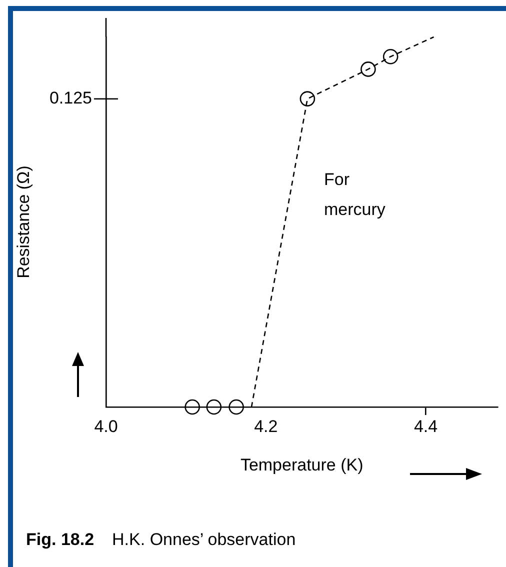 The height and width of the screenshot is (567, 506). I want to click on x-tick-label: 4.4, so click(426, 426).